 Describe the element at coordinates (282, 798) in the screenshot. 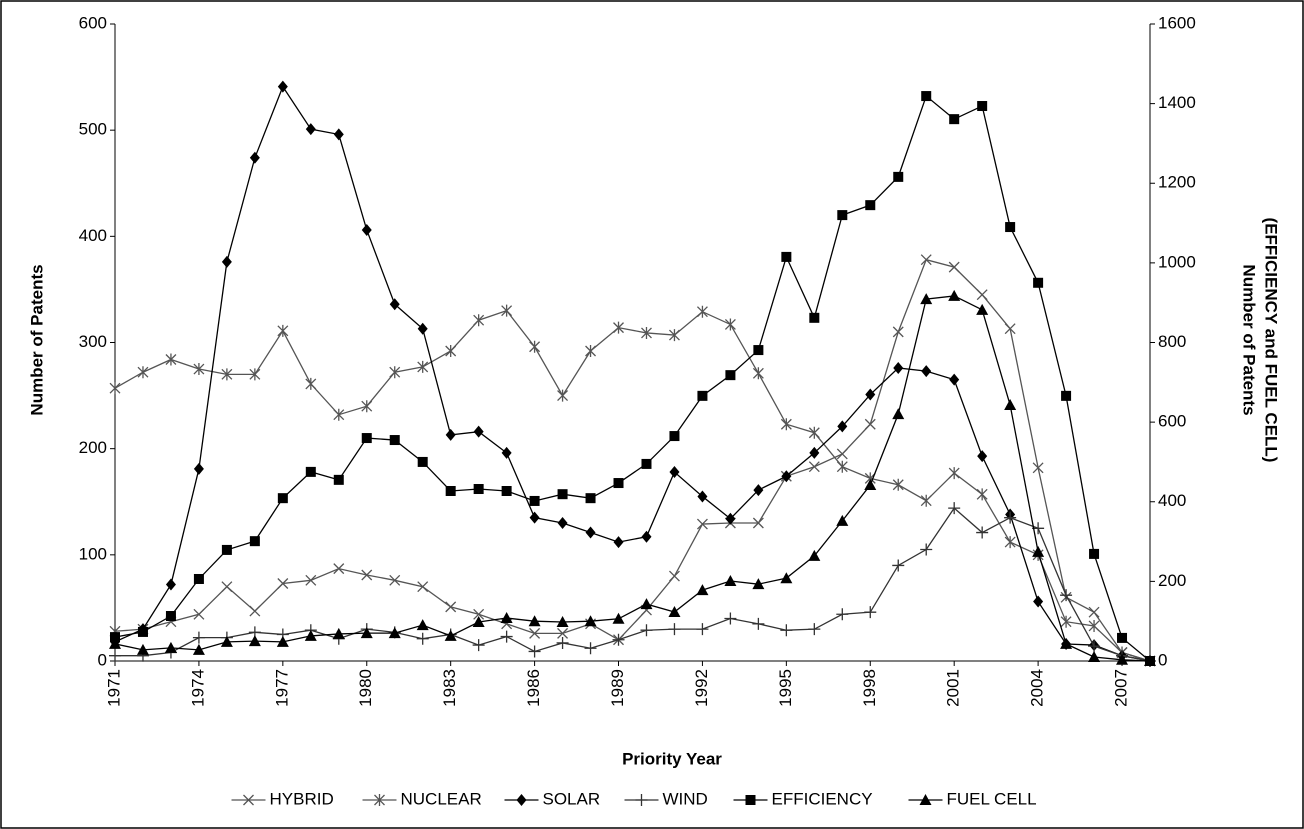

I see `legend-item: HYBRID` at that location.